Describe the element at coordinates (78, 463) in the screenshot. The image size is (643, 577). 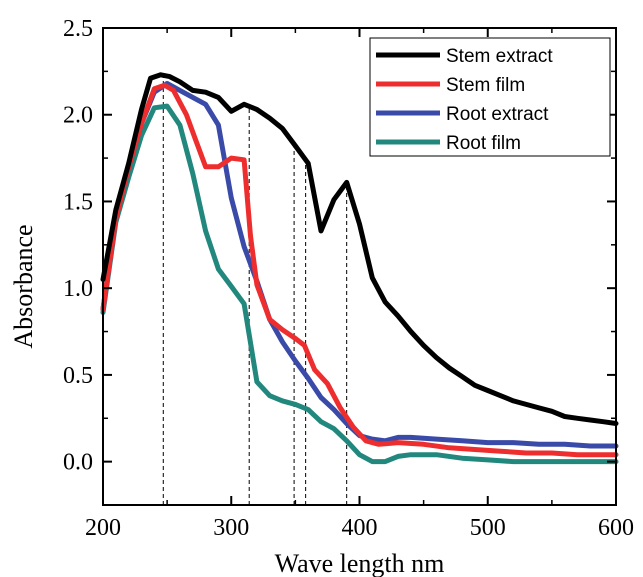
I see `y-tick-label: 0.0` at that location.